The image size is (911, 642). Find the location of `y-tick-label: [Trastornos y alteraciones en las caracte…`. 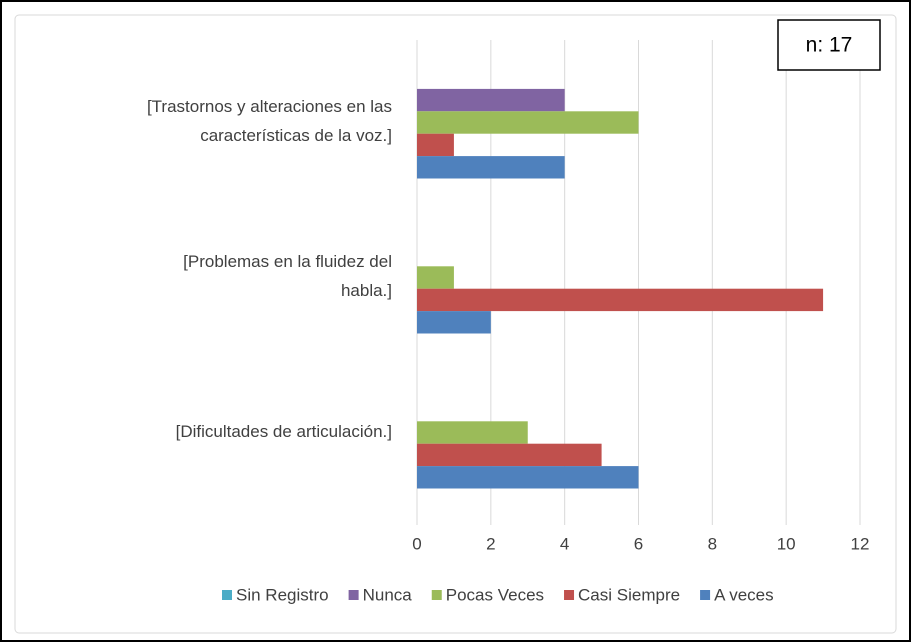

y-tick-label: [Trastornos y alteraciones en las caracte… is located at coordinates (269, 121).